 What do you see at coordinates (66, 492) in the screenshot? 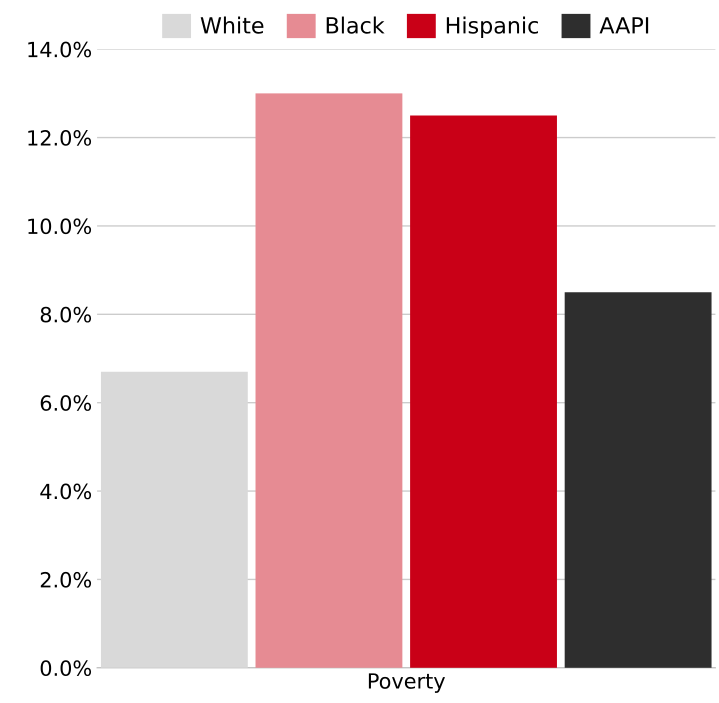
I see `y-tick-label: 4.0%` at bounding box center [66, 492].